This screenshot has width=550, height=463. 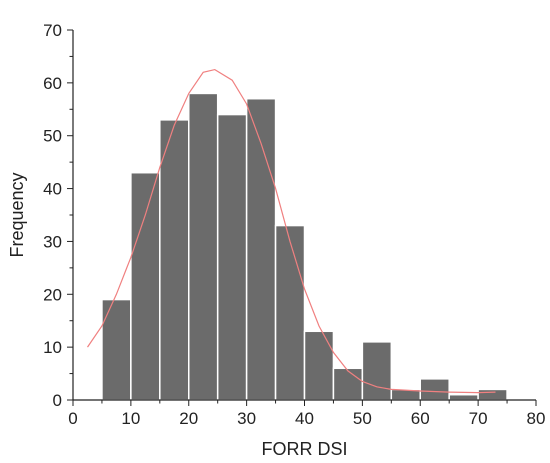 I want to click on x-tick-label: 80, so click(x=536, y=418).